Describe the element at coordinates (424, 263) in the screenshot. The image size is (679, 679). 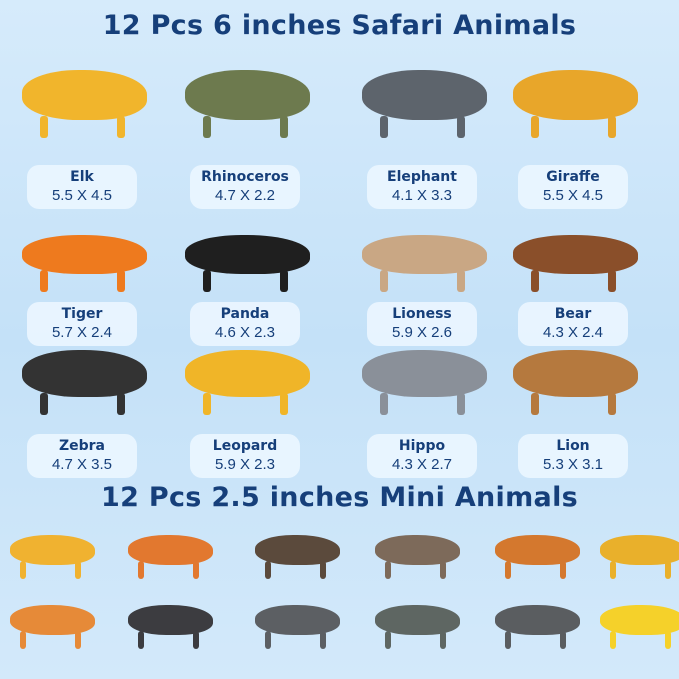
I see `animal-figure-lioness` at that location.